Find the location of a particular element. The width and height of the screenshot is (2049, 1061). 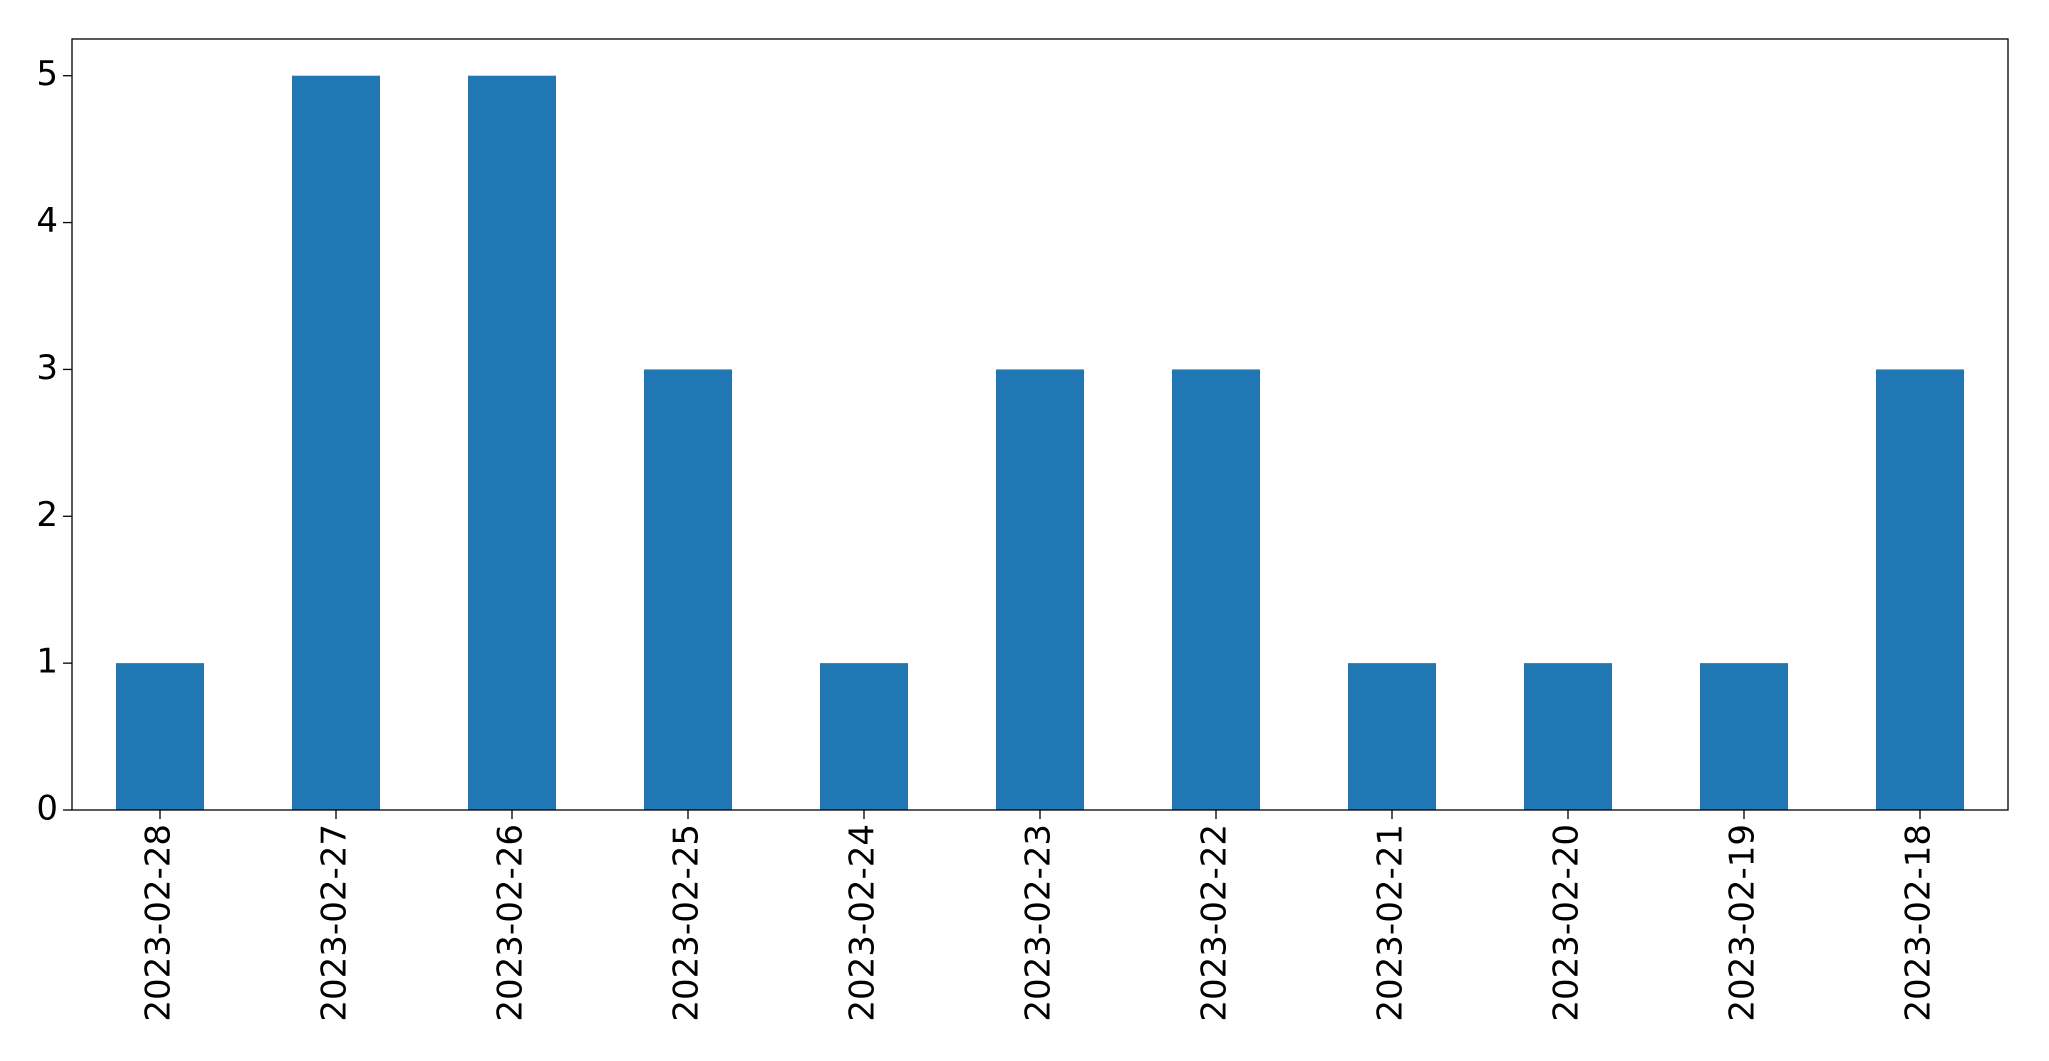

x-tick-label: 2023-02-27 is located at coordinates (335, 923).